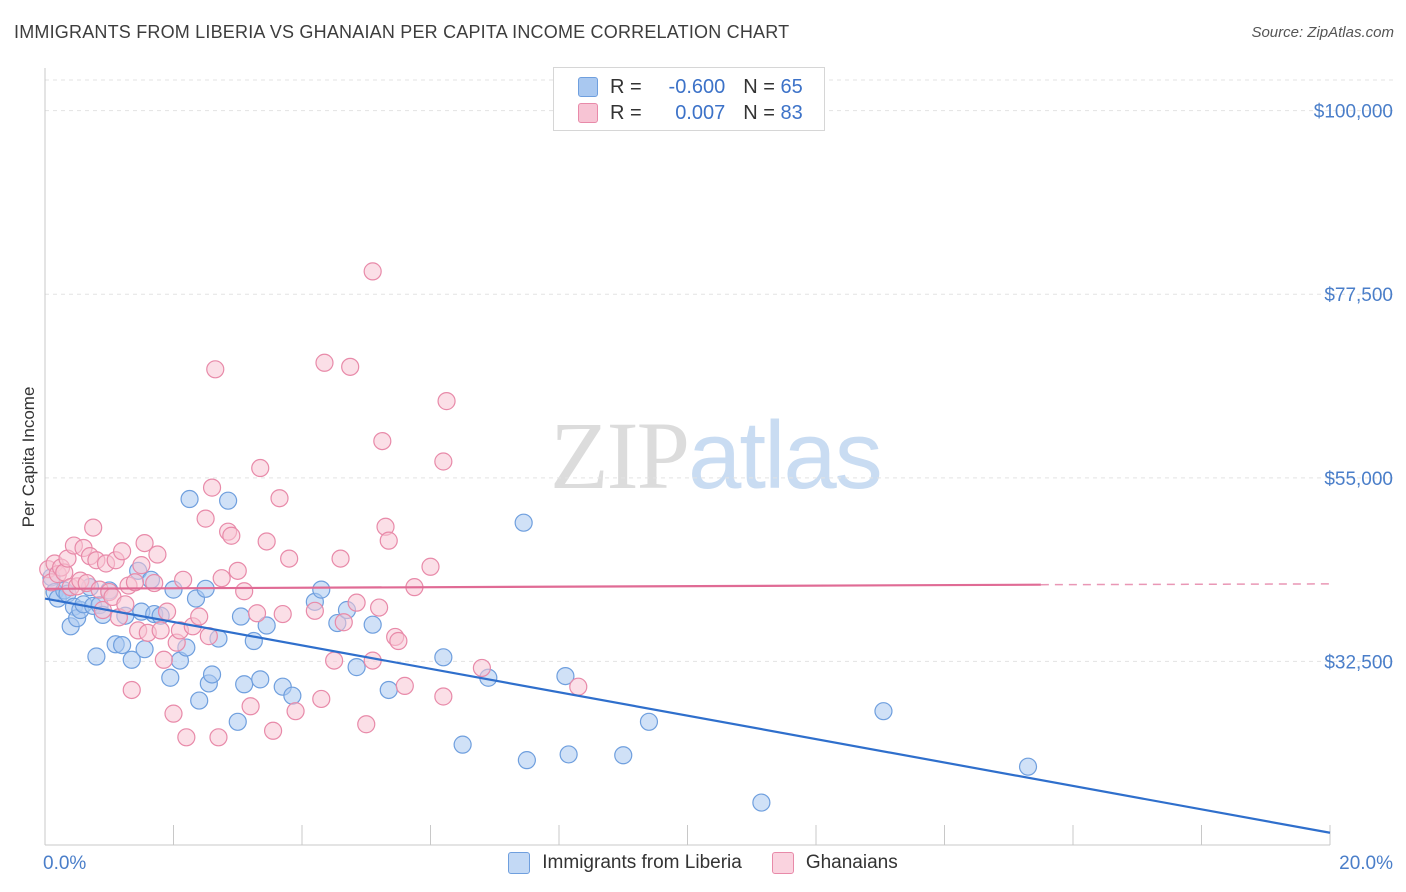 The image size is (1406, 892). Describe the element at coordinates (542, 586) in the screenshot. I see `trend-line-ghanaians` at that location.